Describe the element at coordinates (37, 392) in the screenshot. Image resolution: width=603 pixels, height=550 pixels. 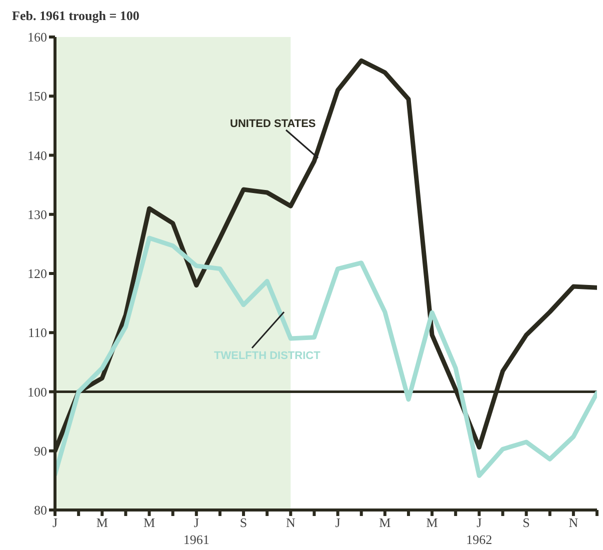
I see `y-tick-label: 100` at that location.